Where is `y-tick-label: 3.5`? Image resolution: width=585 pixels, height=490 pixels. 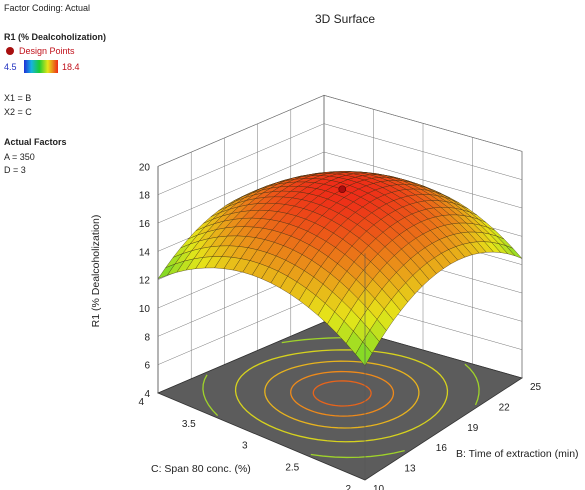
y-tick-label: 3.5 is located at coordinates (189, 424).